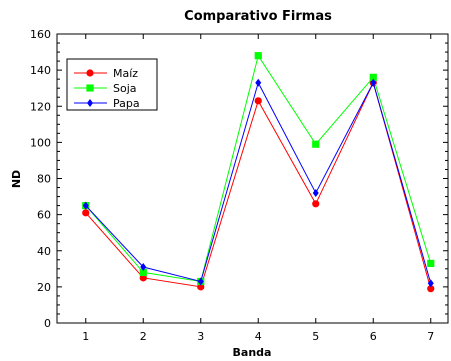 The image size is (451, 361). I want to click on y-tick-label: 140, so click(40, 70).